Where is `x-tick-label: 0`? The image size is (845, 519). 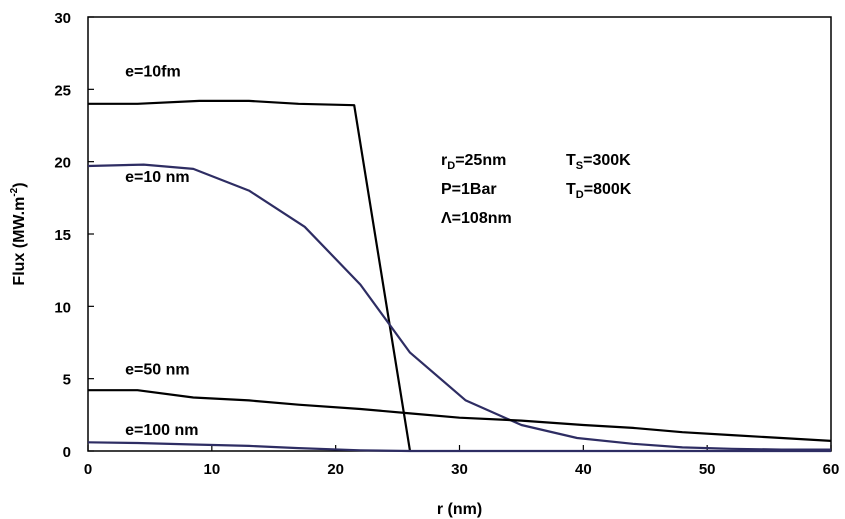
x-tick-label: 0 is located at coordinates (88, 469).